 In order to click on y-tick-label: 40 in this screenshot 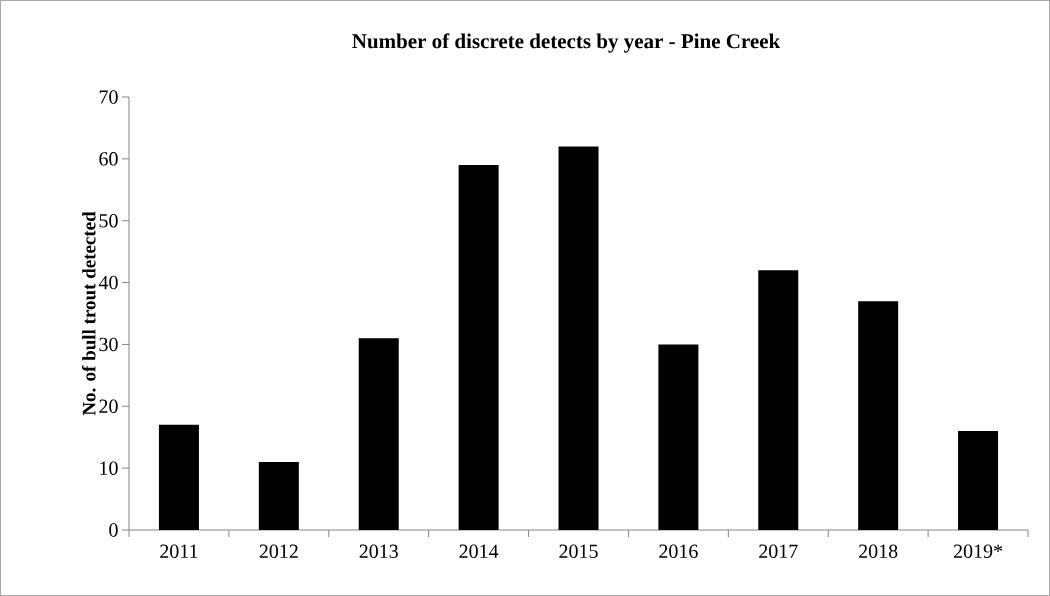, I will do `click(108, 282)`.